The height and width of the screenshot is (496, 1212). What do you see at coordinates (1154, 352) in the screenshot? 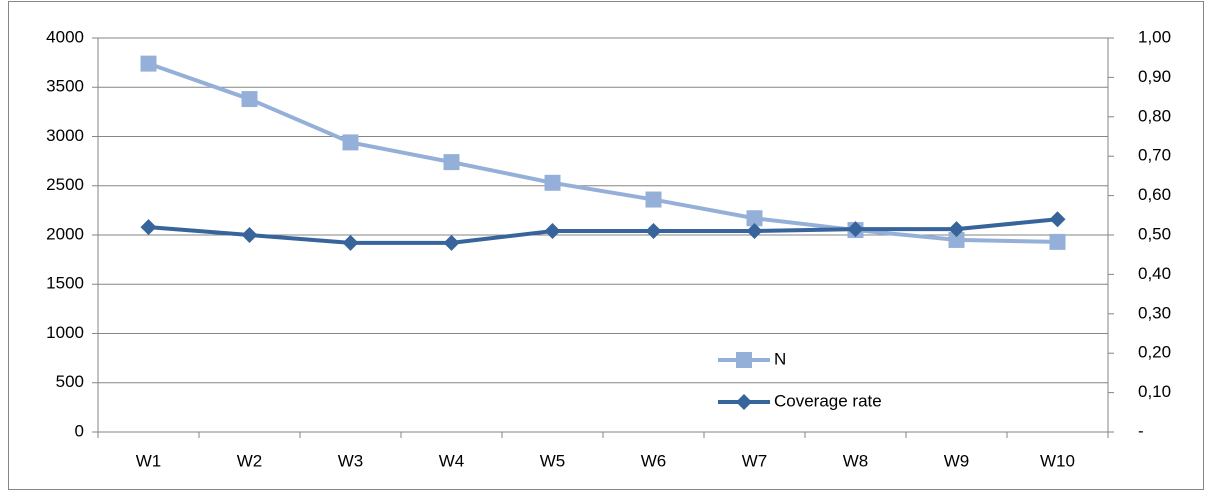
I see `y2-tick-label: 0,20` at bounding box center [1154, 352].